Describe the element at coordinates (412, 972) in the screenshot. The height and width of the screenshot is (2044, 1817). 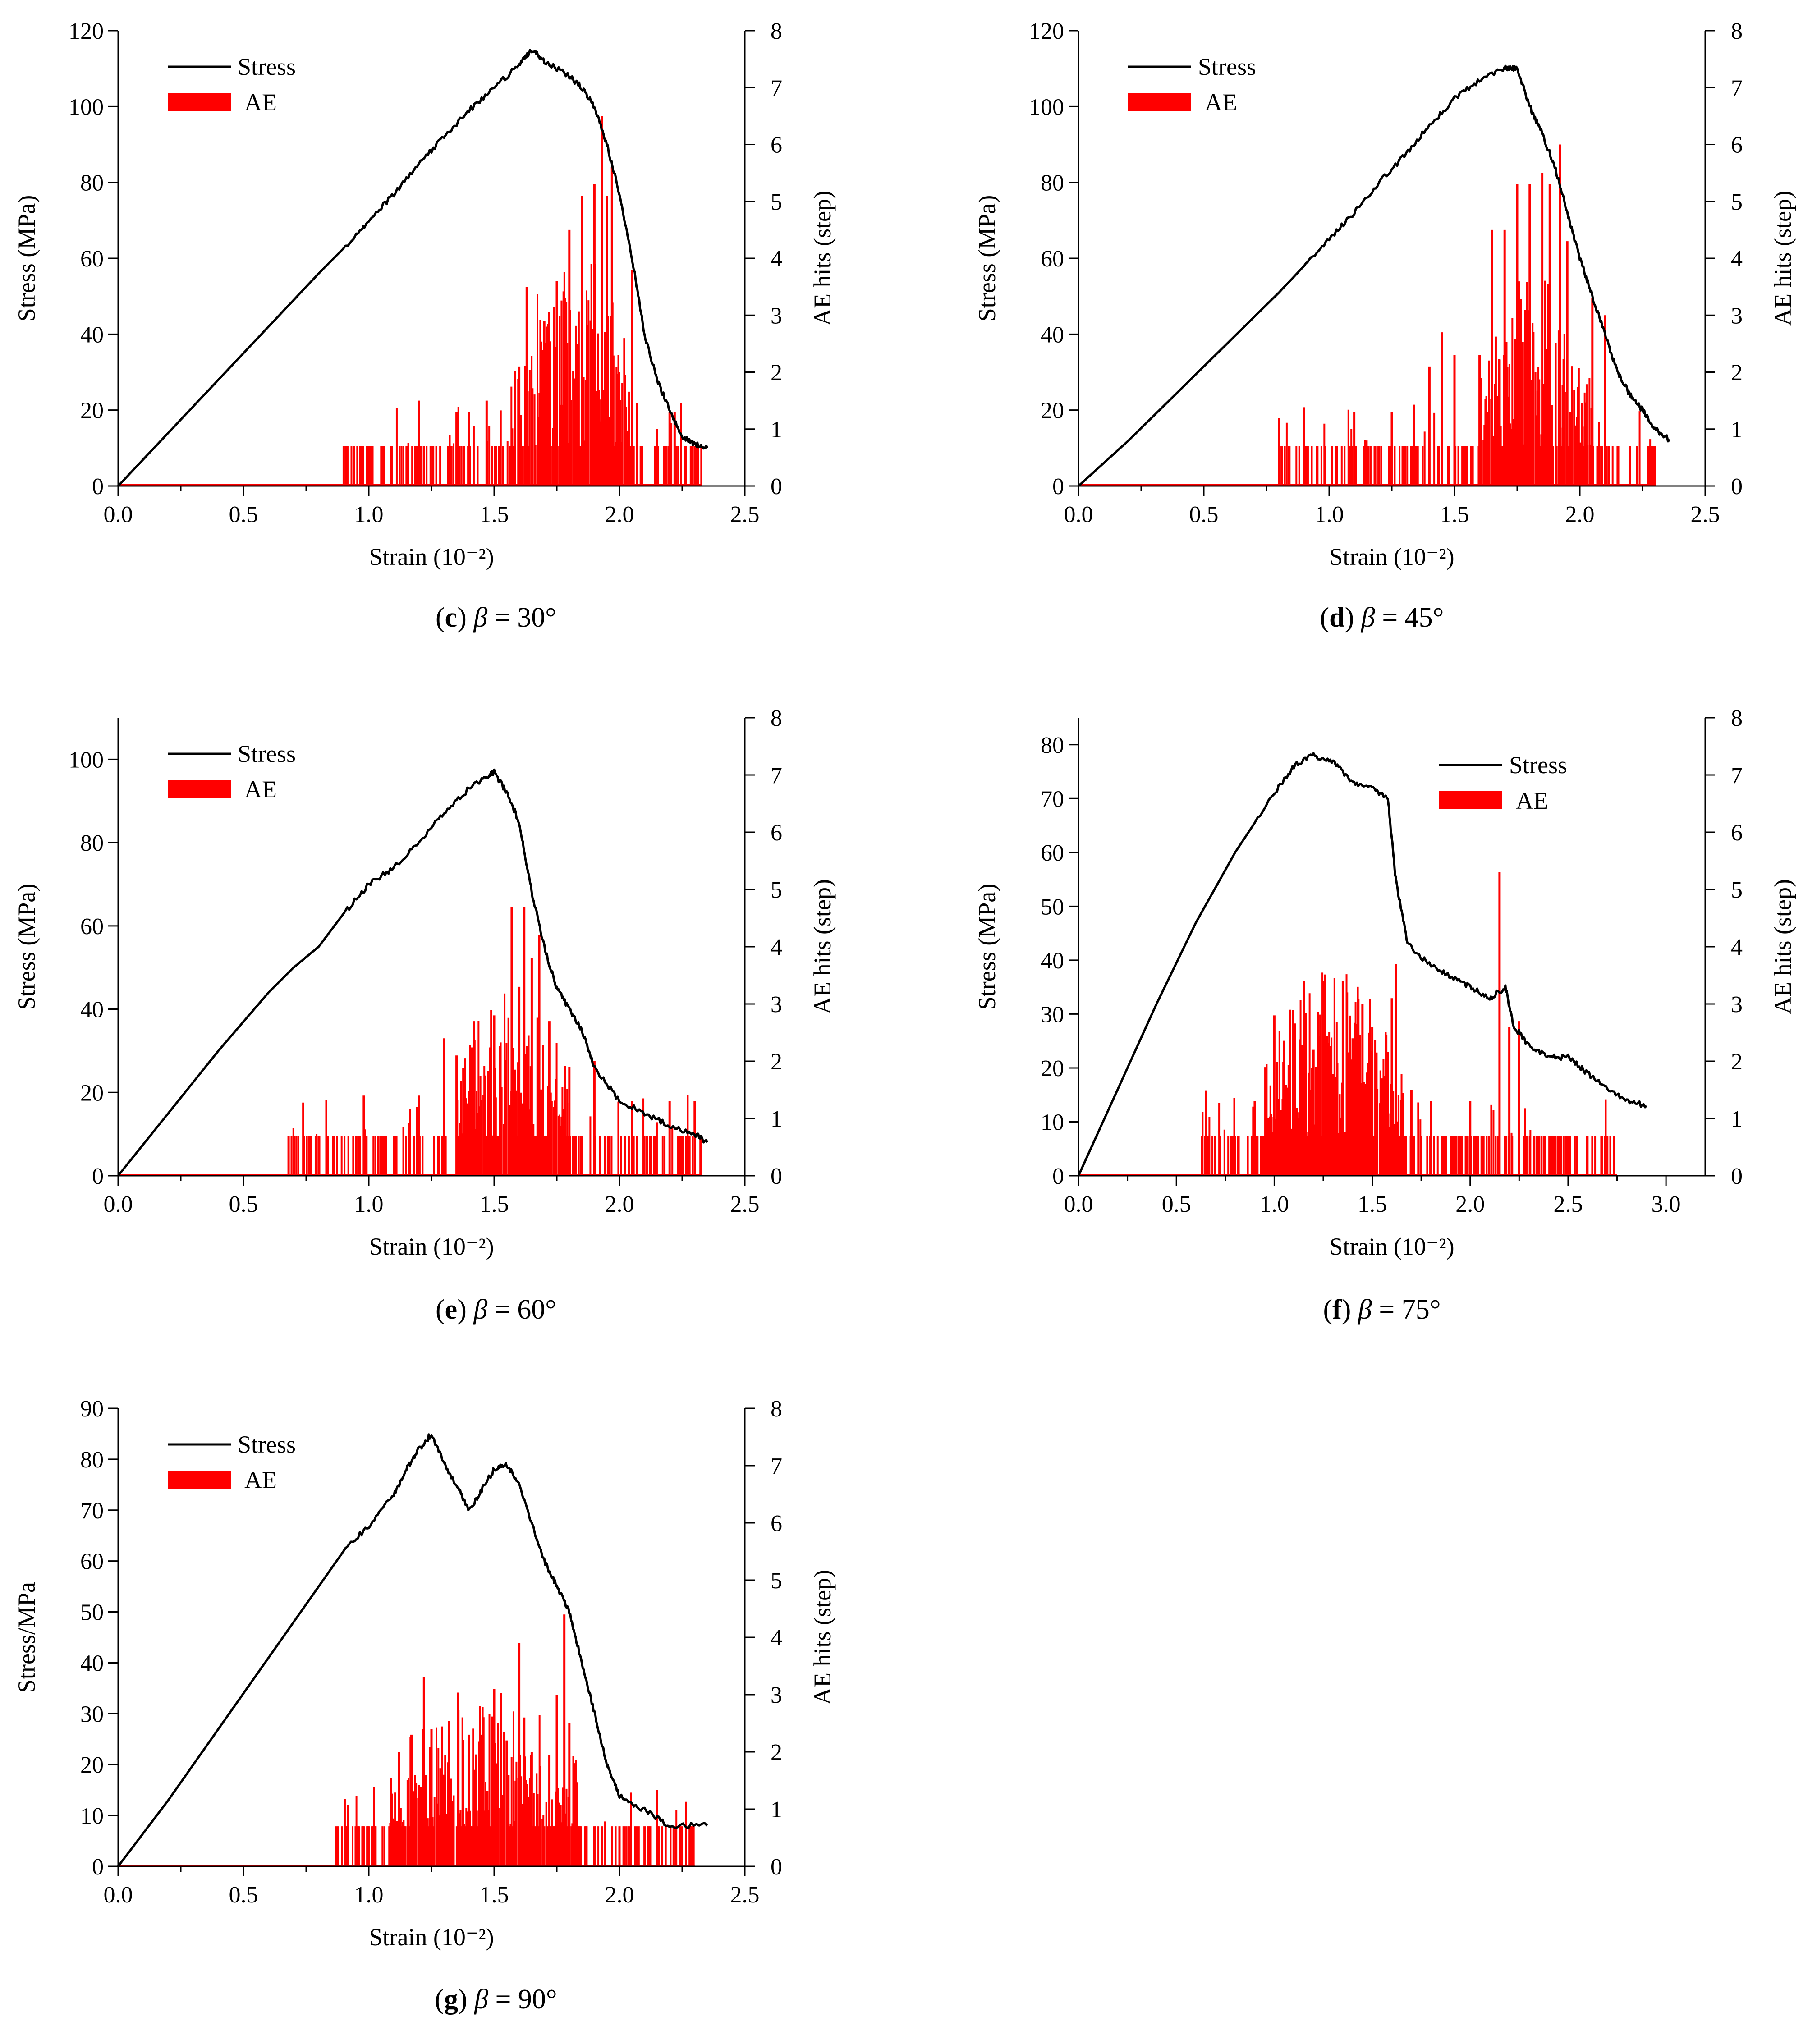
I see `stress-line-e` at that location.